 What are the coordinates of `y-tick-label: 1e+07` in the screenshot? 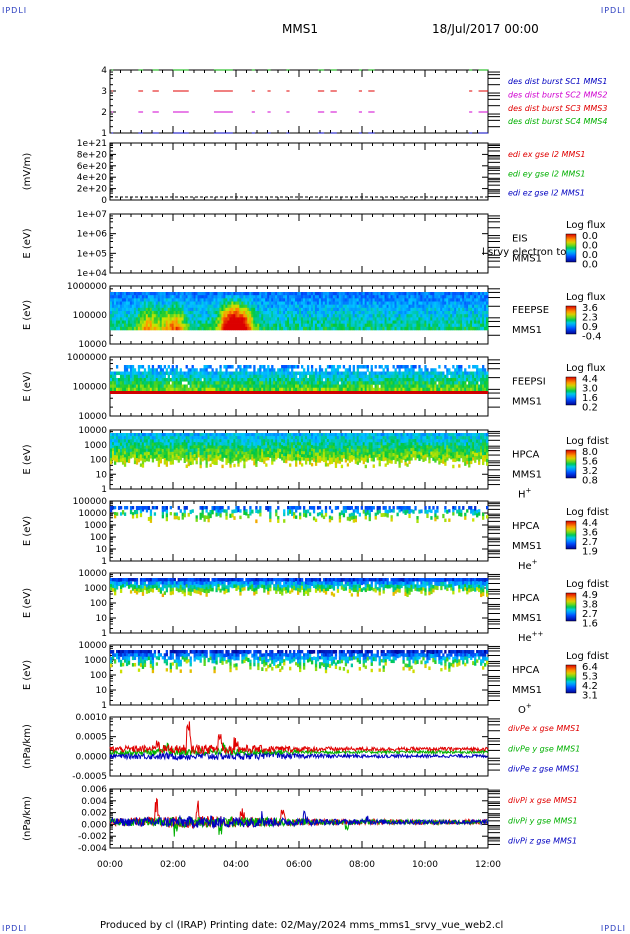 It's located at (92, 215).